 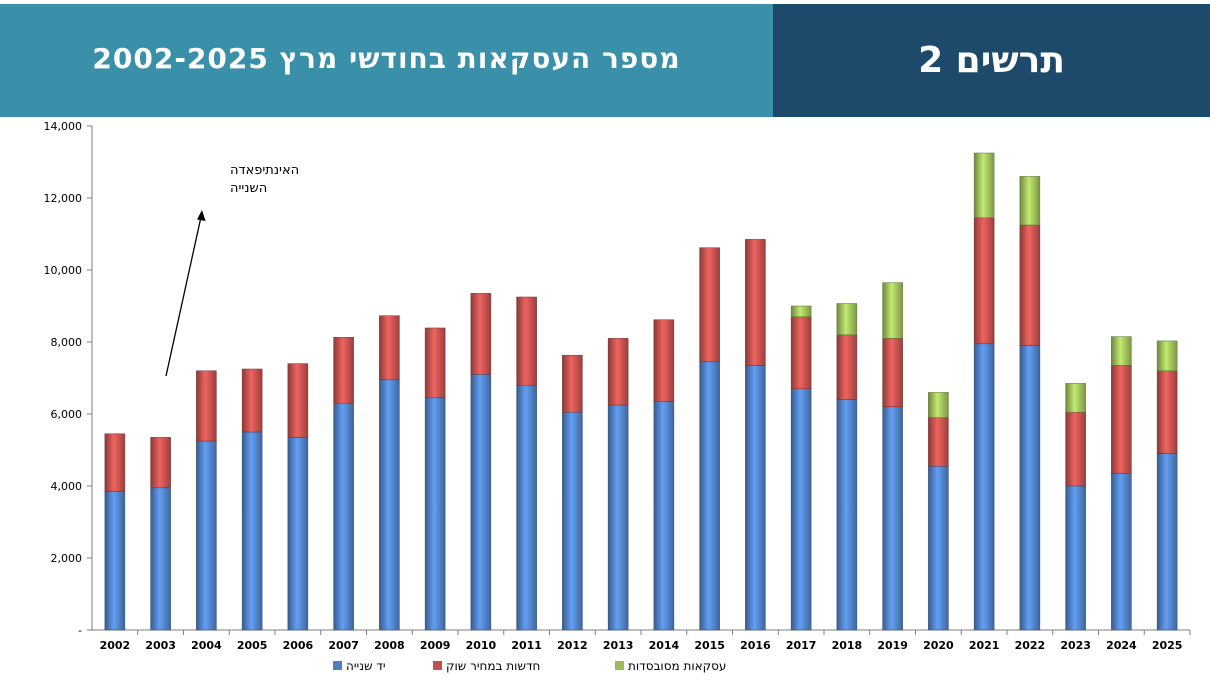 What do you see at coordinates (664, 645) in the screenshot?
I see `x-tick-label: 2014` at bounding box center [664, 645].